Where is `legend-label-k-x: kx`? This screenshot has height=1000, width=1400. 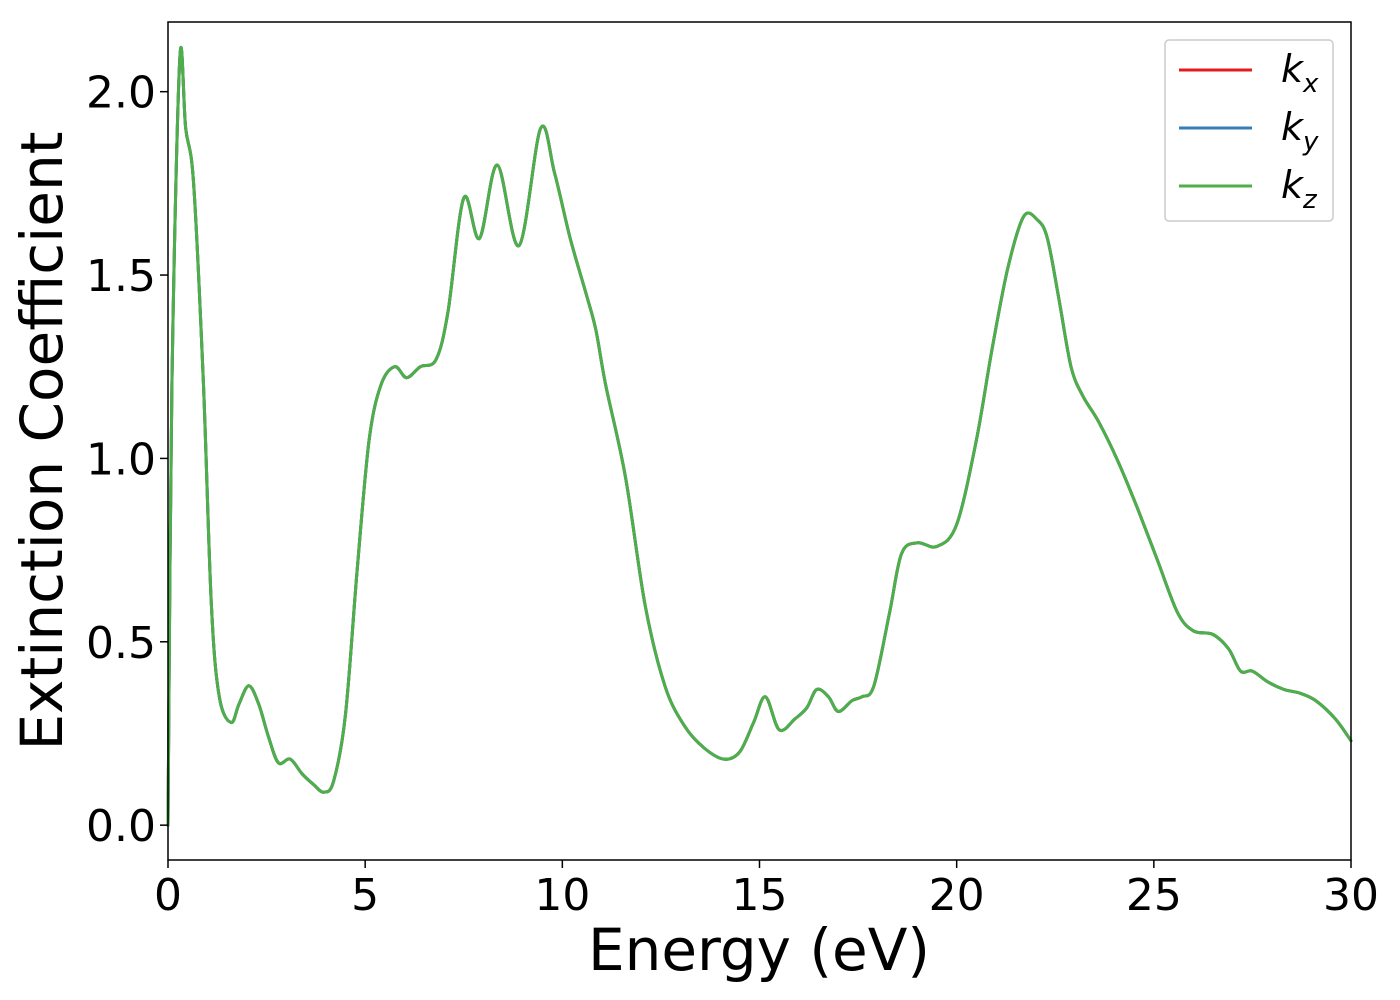 legend-label-k-x: kx is located at coordinates (1300, 73).